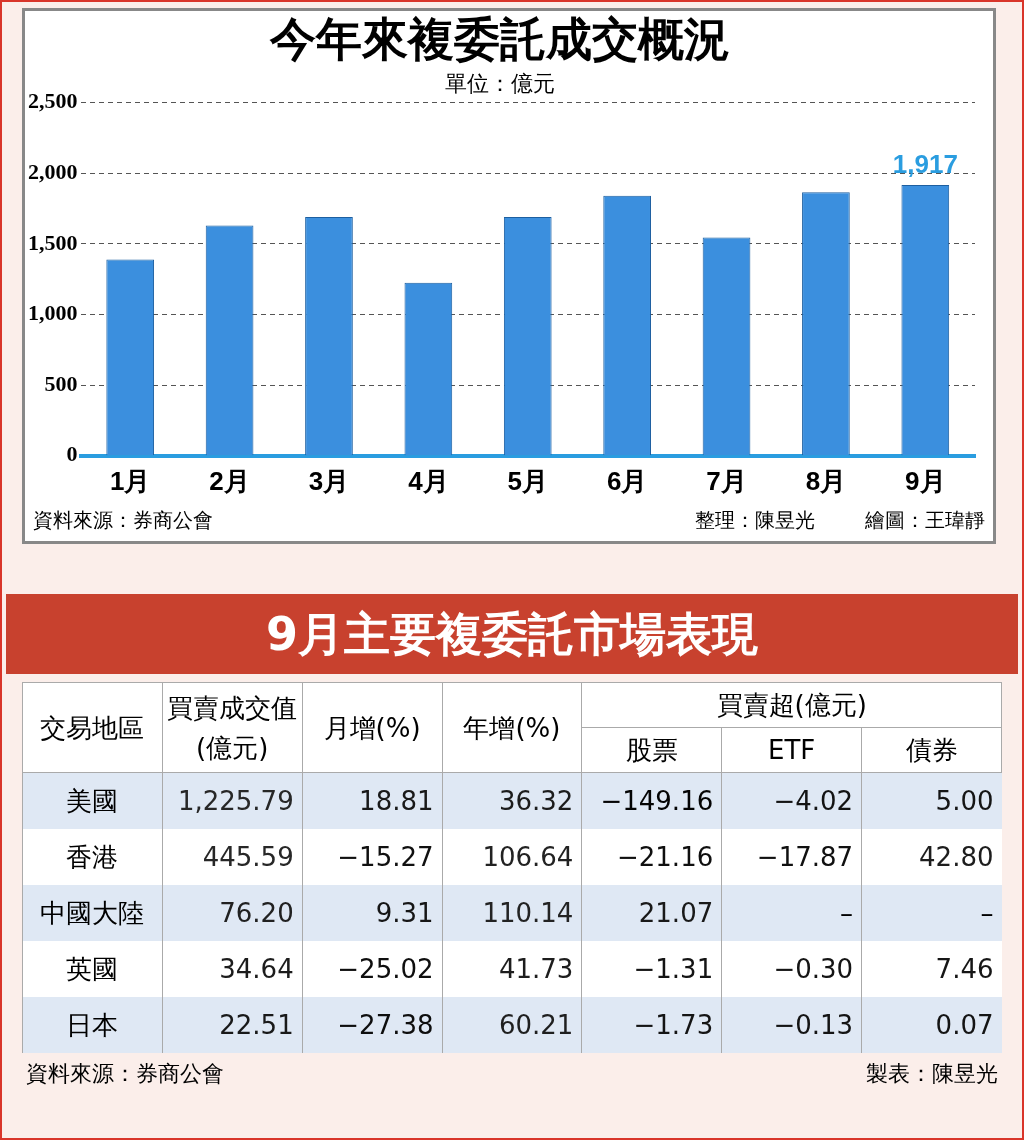  I want to click on data-label: −27.38, so click(372, 1025).